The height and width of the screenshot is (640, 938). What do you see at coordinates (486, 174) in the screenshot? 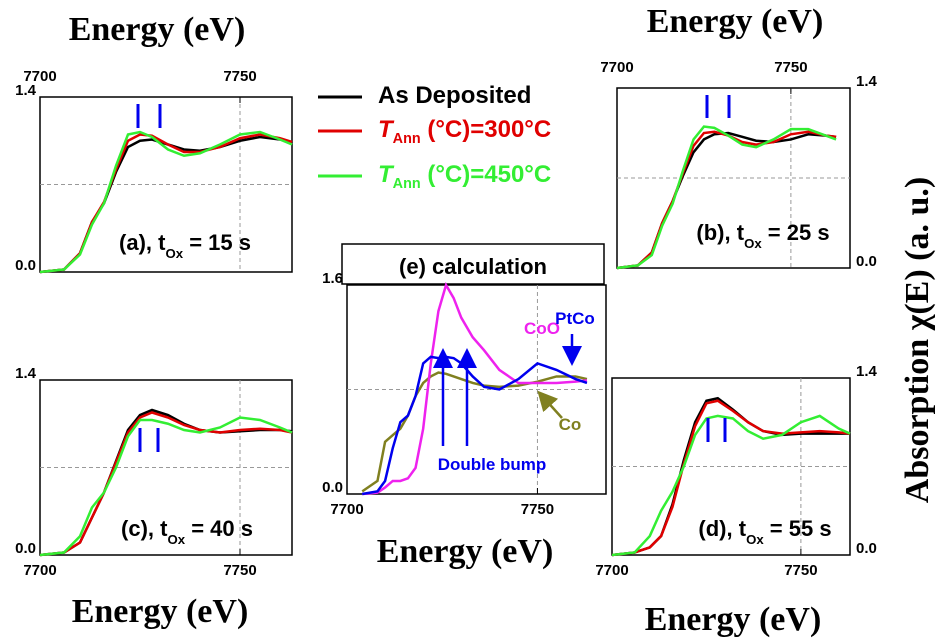
I see `text-part: (°C)=450°C` at bounding box center [486, 174].